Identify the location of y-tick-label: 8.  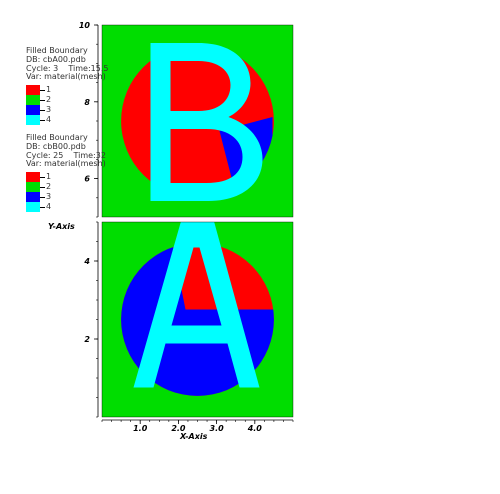
(87, 102).